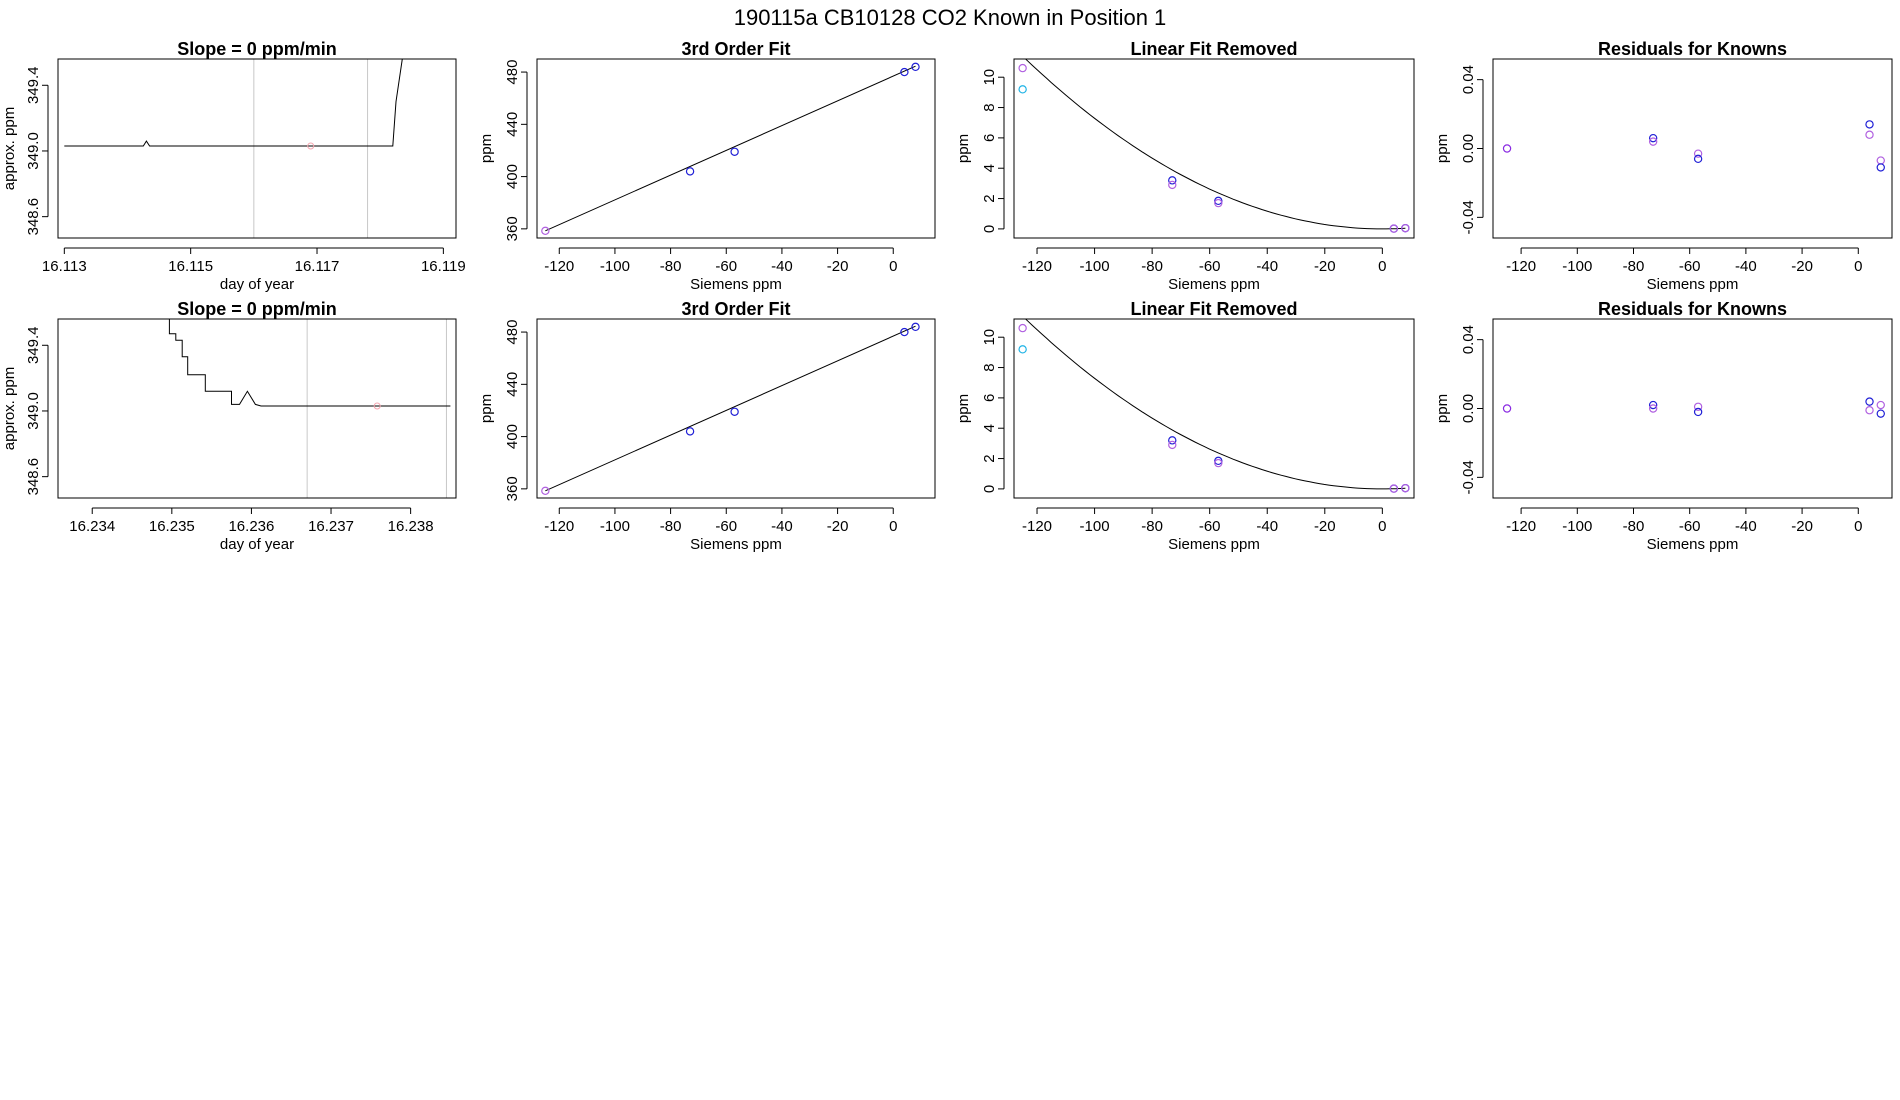 The height and width of the screenshot is (1100, 1900). Describe the element at coordinates (989, 337) in the screenshot. I see `y-tick-label: 10` at that location.